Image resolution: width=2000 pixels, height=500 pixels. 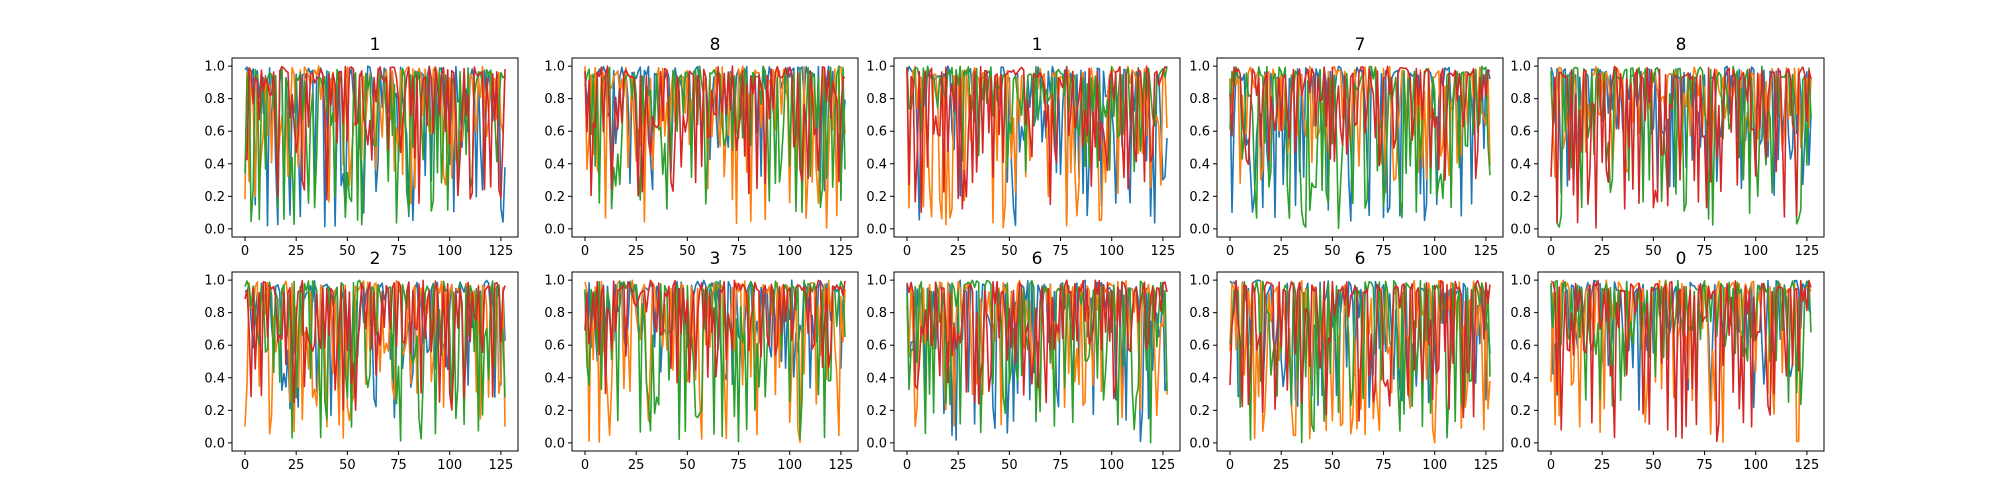 I want to click on subplot-3: 0.0 0.2 0.4 0.6 0.8 1.0 0 25 50 75 100 125 7, so click(x=1346, y=147).